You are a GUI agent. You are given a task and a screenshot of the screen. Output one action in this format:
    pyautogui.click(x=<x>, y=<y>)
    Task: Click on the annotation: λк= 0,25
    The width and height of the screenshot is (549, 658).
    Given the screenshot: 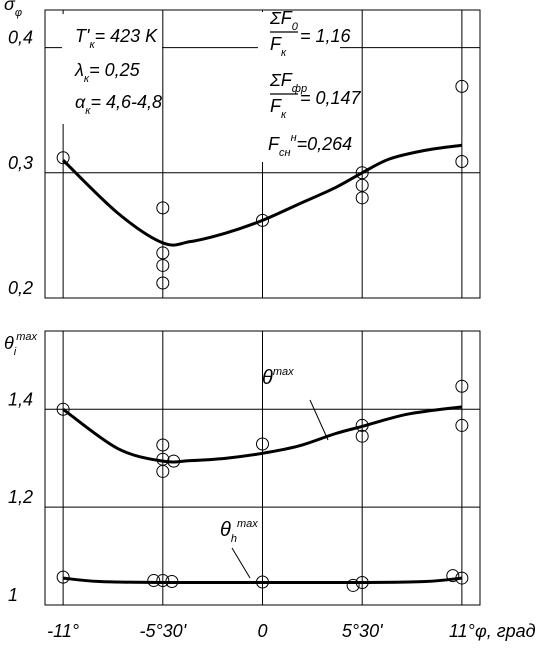 What is the action you would take?
    pyautogui.click(x=107, y=72)
    